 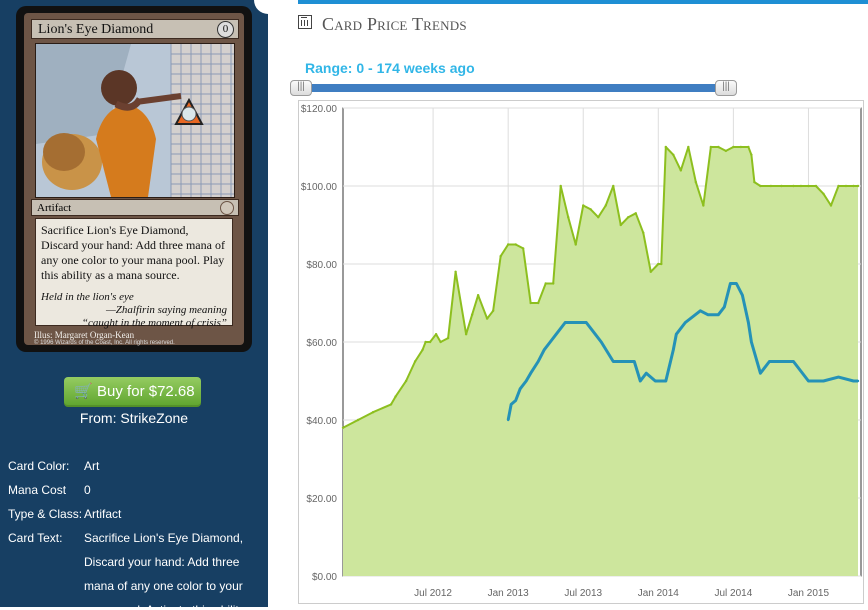 What do you see at coordinates (65, 514) in the screenshot?
I see `type-class-row: Type & Class: Artifact` at bounding box center [65, 514].